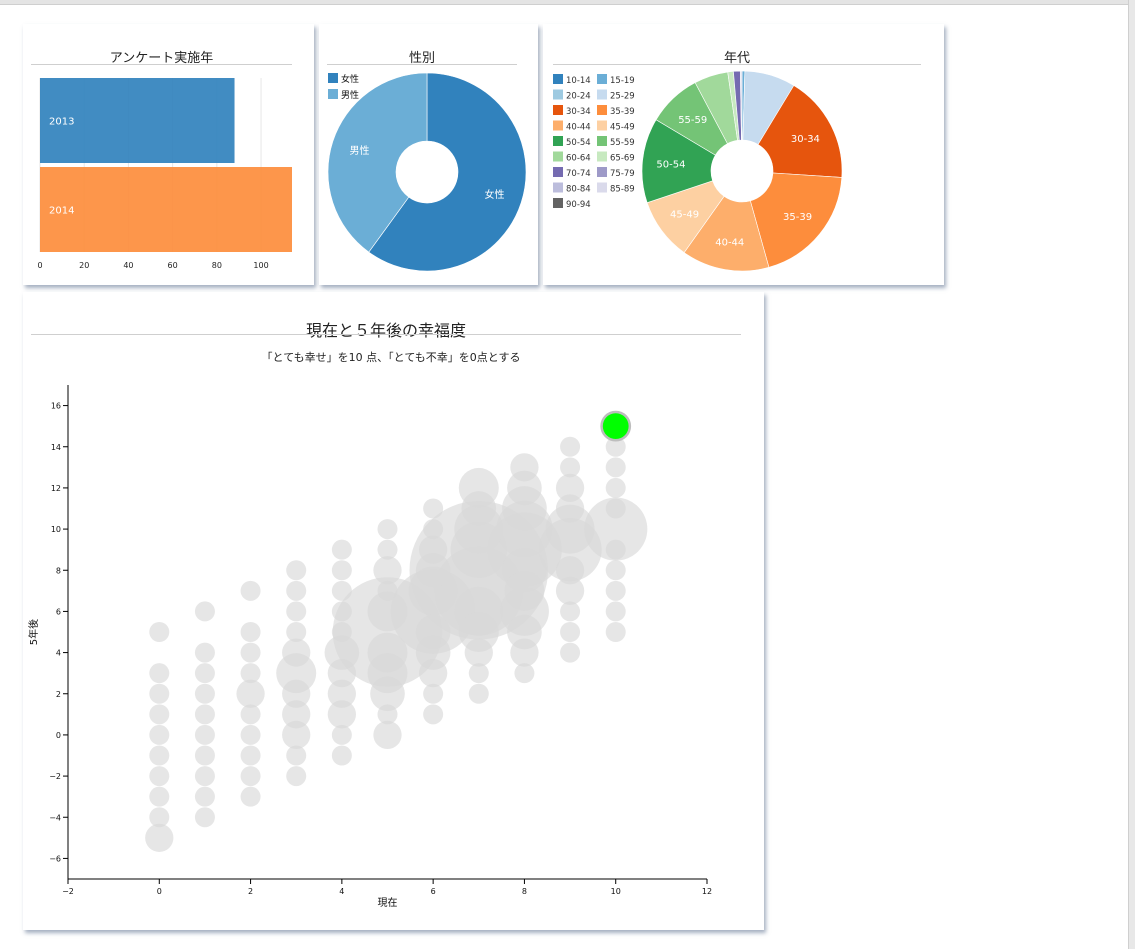 The width and height of the screenshot is (1135, 949). Describe the element at coordinates (56, 488) in the screenshot. I see `y-tick-label: 12` at that location.